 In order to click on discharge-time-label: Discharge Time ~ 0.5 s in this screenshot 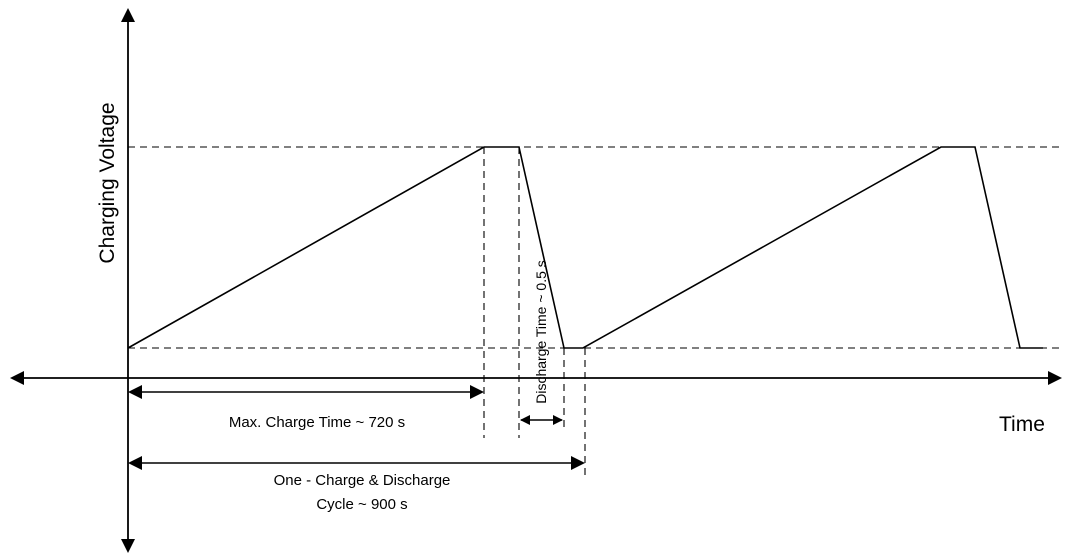, I will do `click(541, 332)`.